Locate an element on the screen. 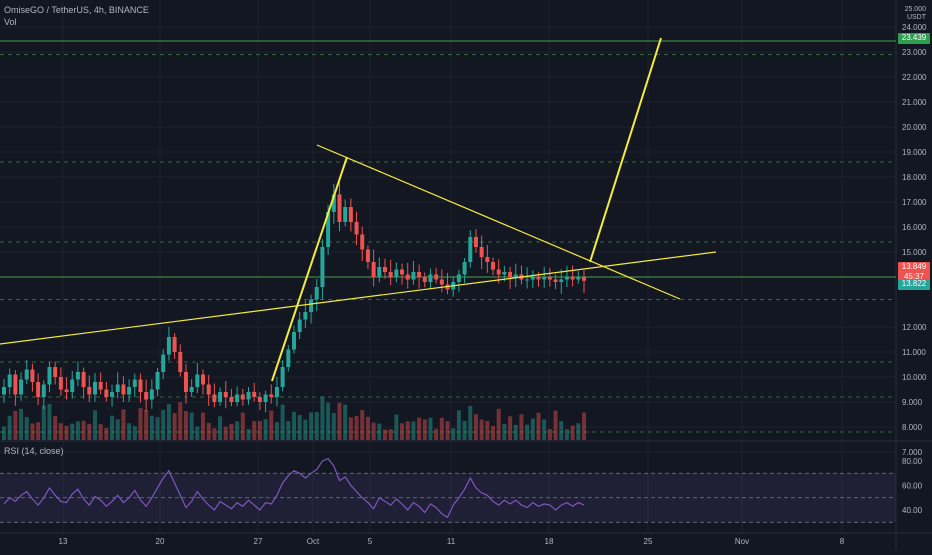  price-tick-label: 19.000 is located at coordinates (914, 152).